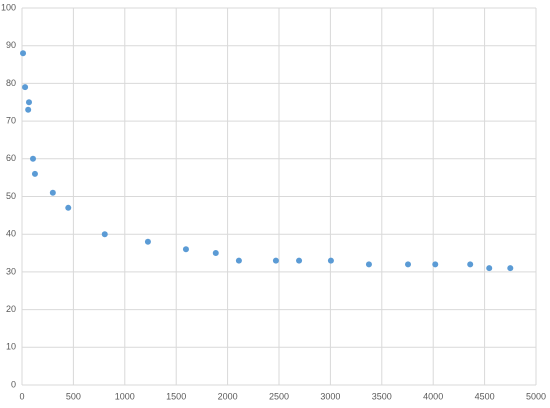 This screenshot has width=550, height=408. I want to click on y-tick-label: 40, so click(11, 234).